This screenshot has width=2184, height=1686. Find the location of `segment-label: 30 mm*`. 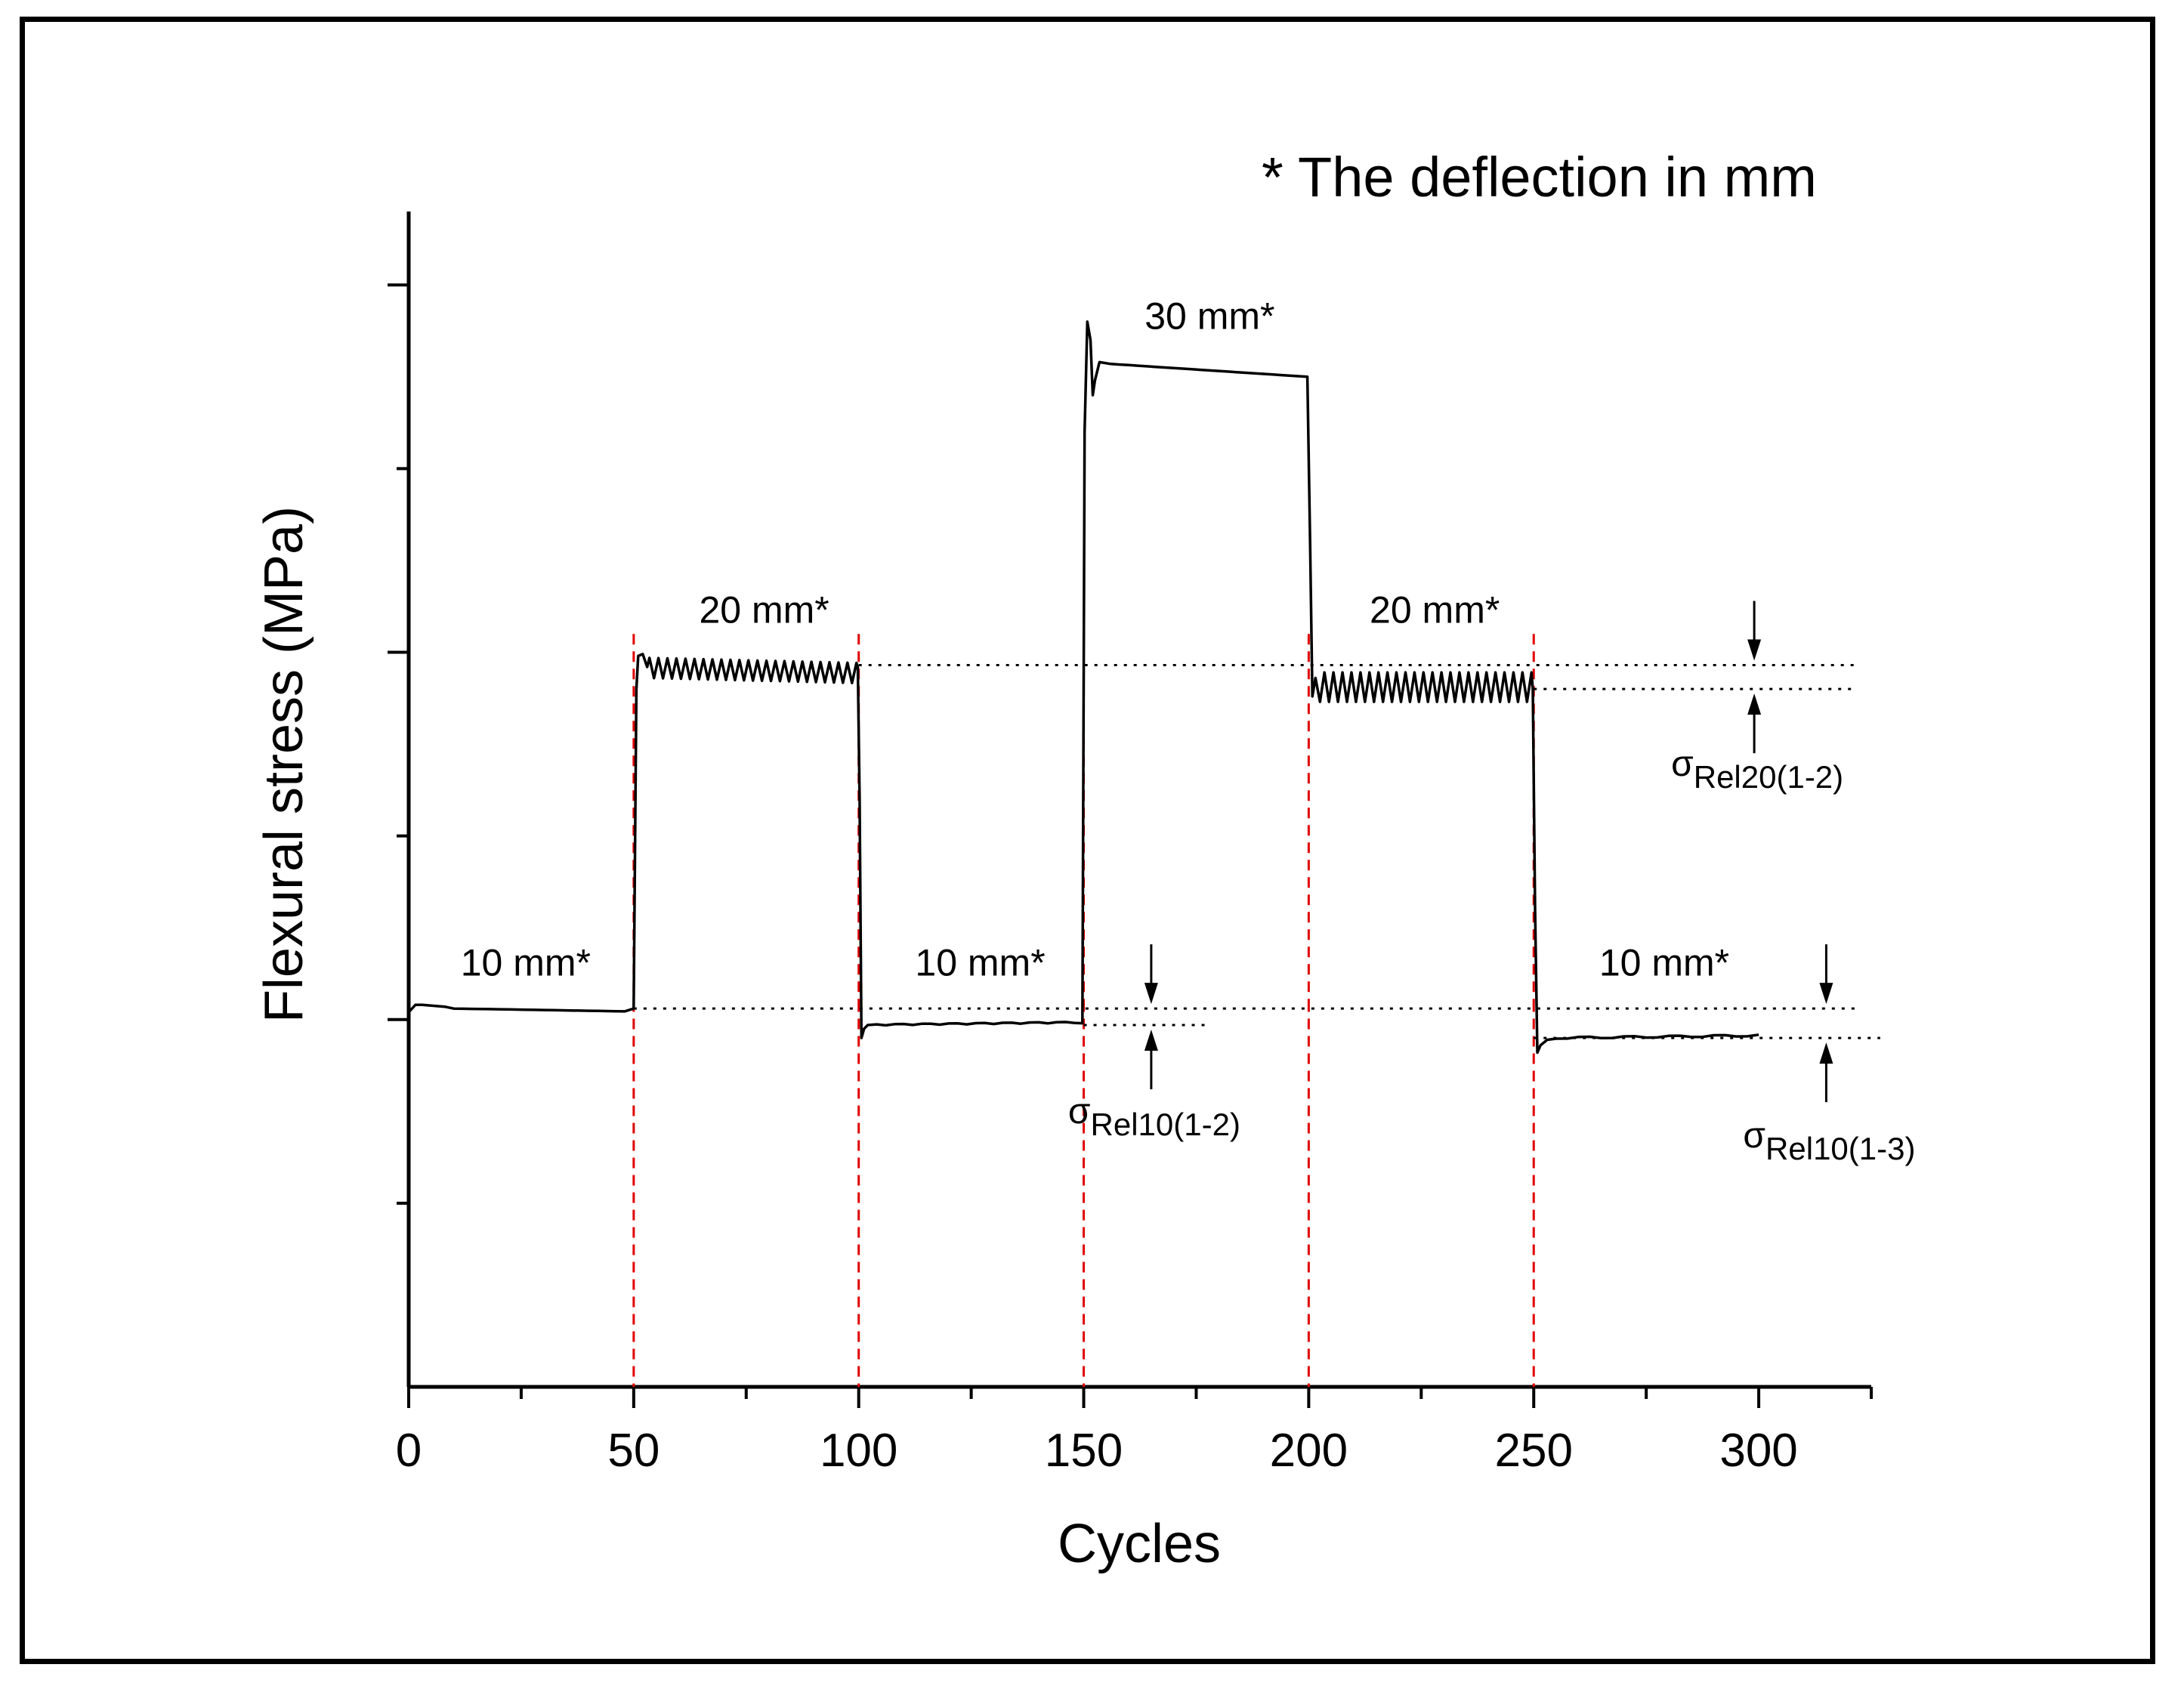

segment-label: 30 mm* is located at coordinates (1209, 316).